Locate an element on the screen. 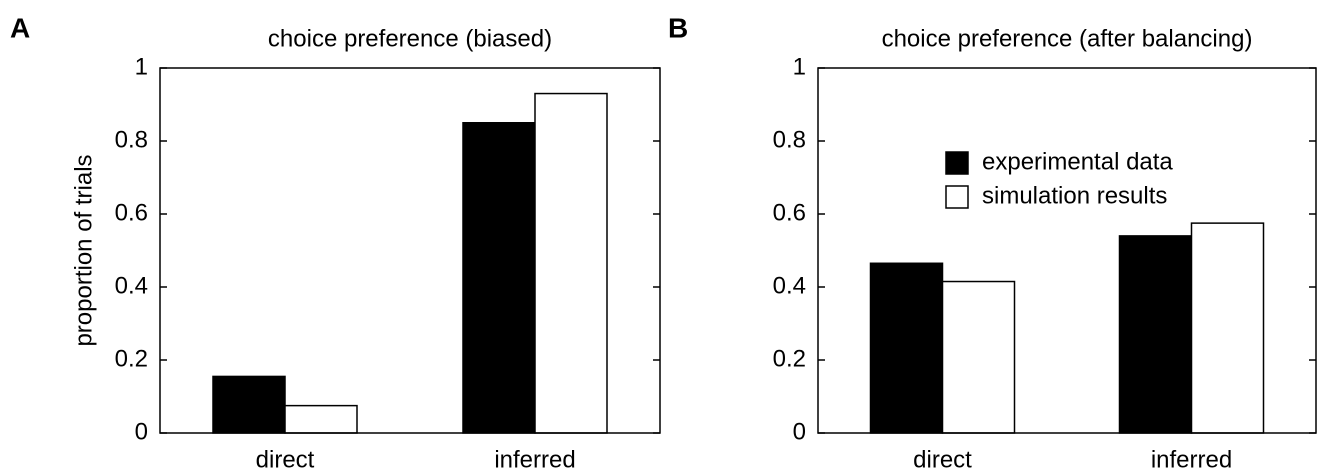 The width and height of the screenshot is (1322, 471). legend-label: simulation results is located at coordinates (1074, 195).